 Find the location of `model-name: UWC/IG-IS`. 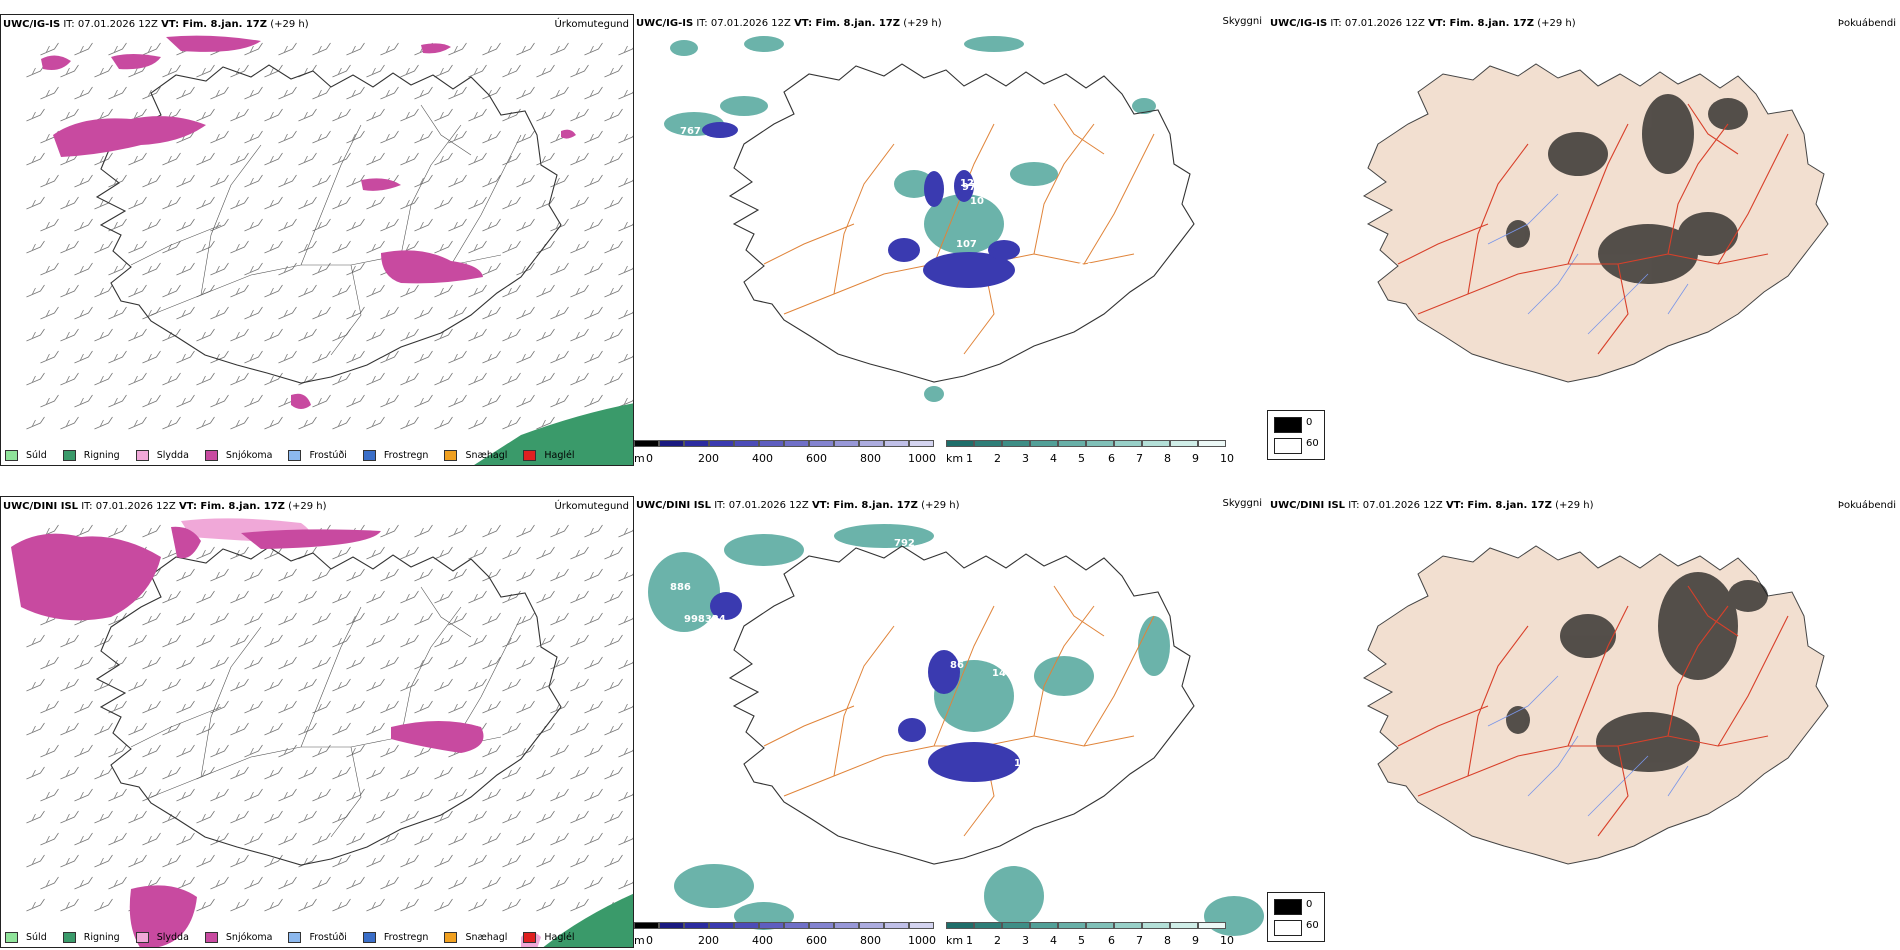

model-name: UWC/IG-IS is located at coordinates (1299, 23).